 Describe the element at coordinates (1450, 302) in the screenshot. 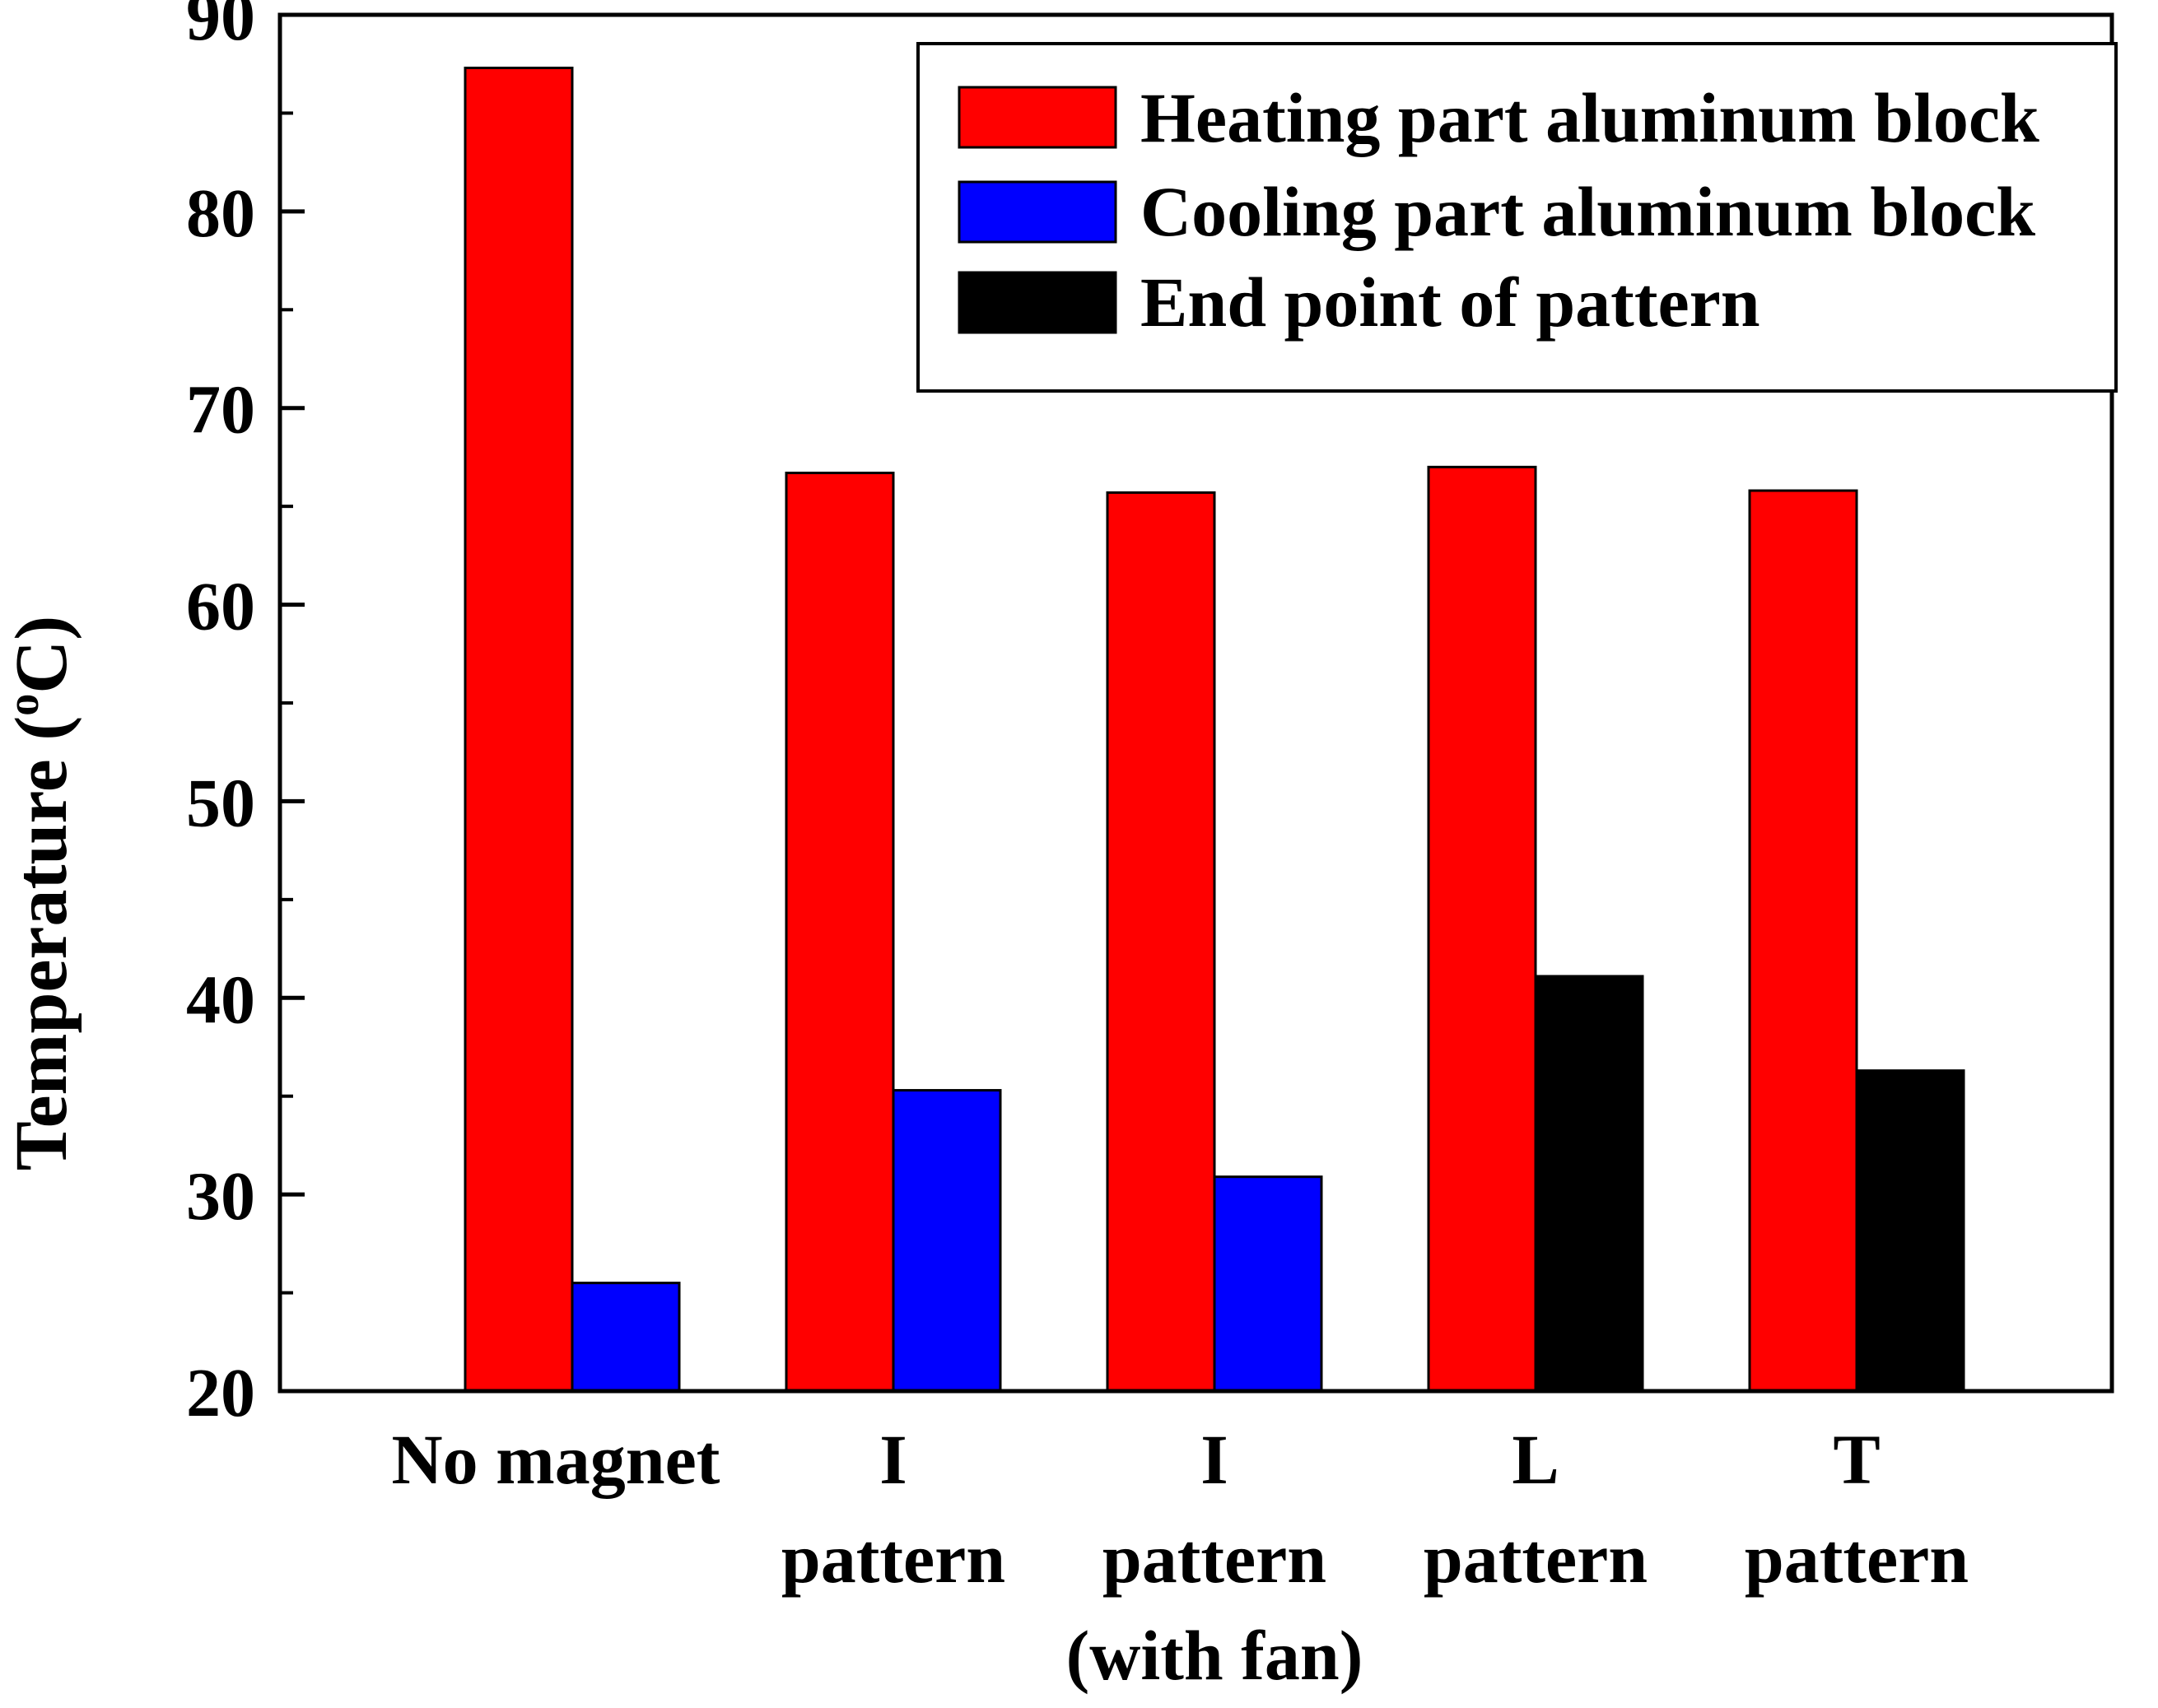

I see `legend-label-endpoint: End point of pattern` at that location.